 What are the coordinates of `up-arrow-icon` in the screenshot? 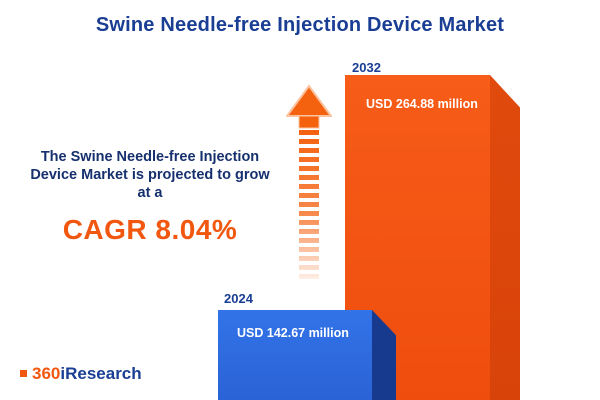 It's located at (309, 183).